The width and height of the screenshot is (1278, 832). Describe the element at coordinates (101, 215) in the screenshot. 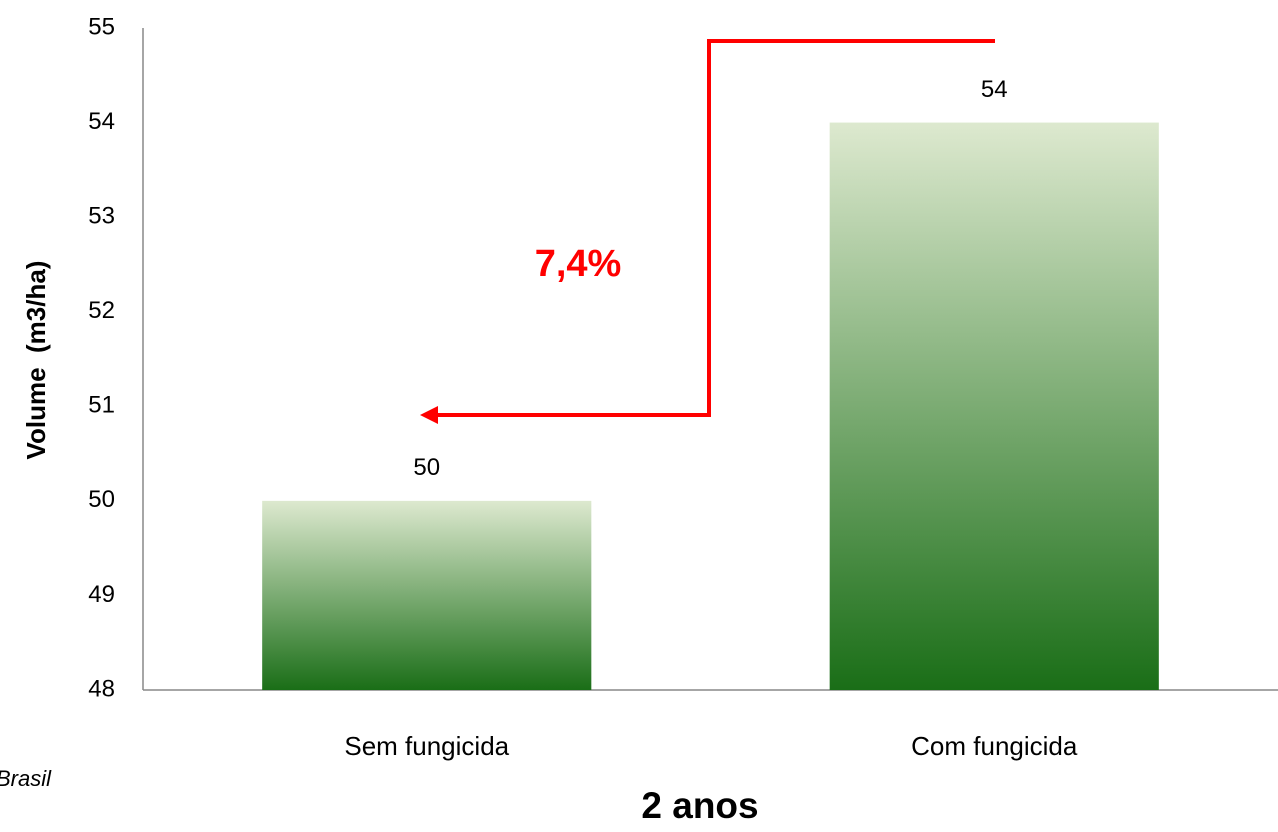

I see `y-tick-label: 53` at that location.